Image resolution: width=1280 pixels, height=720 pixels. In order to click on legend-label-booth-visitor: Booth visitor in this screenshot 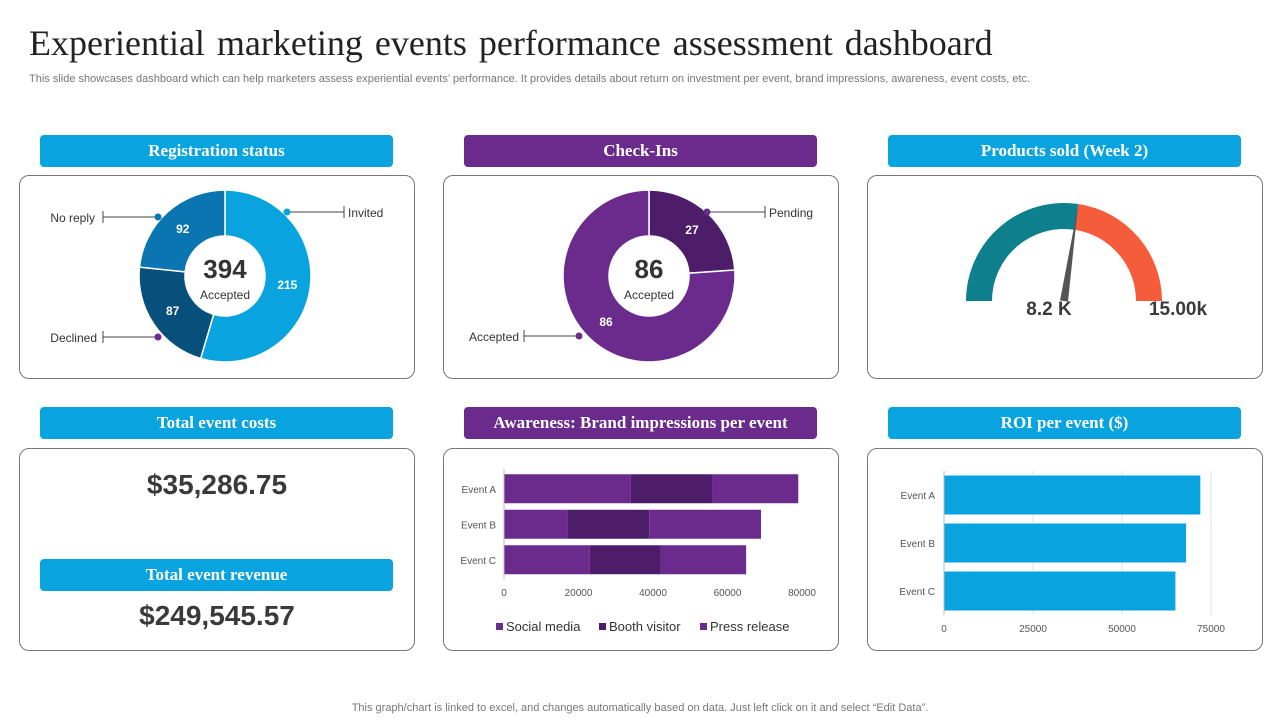, I will do `click(645, 626)`.